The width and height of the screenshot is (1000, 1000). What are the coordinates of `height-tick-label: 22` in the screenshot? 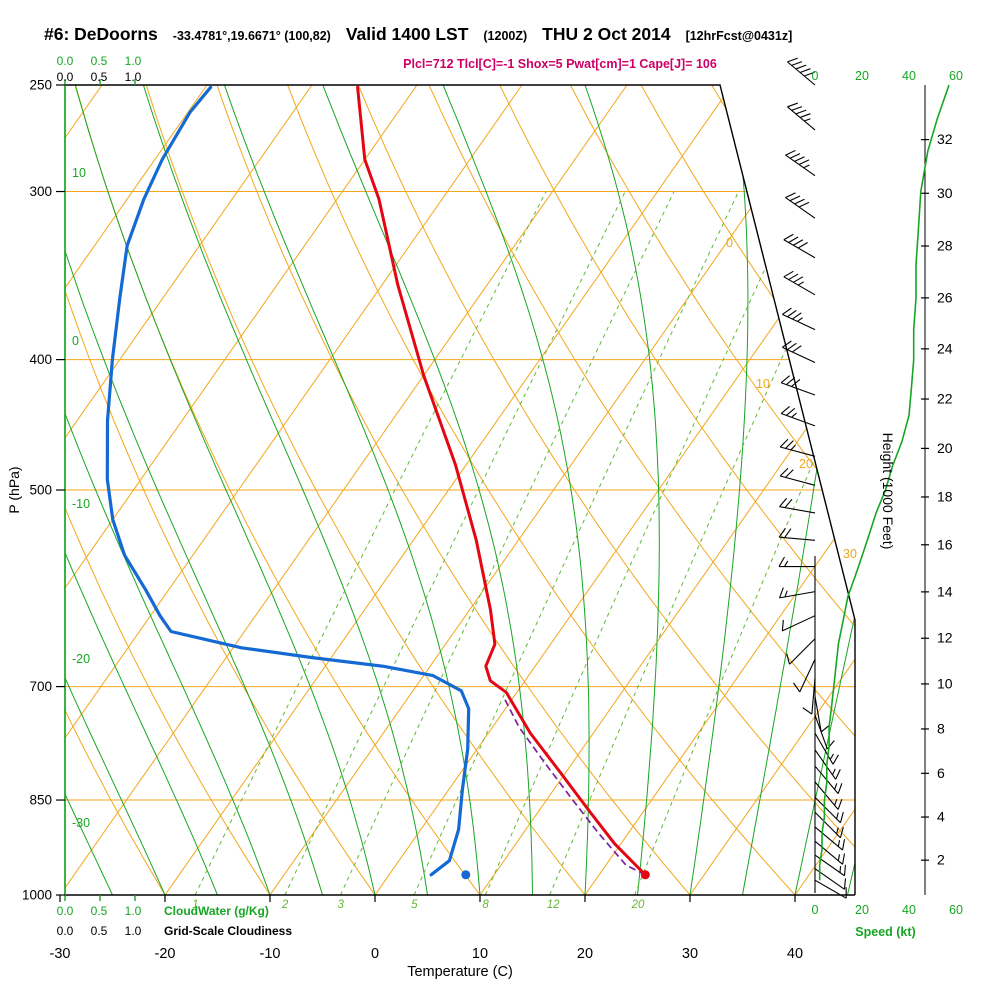 It's located at (945, 399).